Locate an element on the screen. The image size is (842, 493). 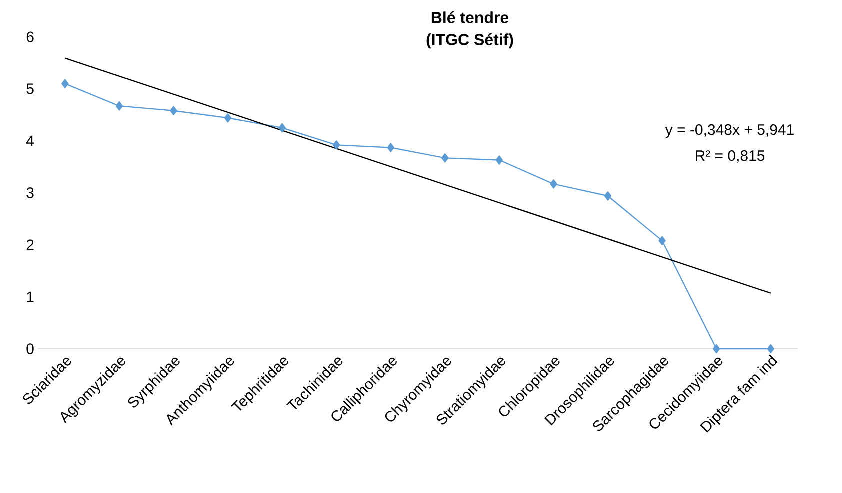
y-tick-label: 0 is located at coordinates (30, 349).